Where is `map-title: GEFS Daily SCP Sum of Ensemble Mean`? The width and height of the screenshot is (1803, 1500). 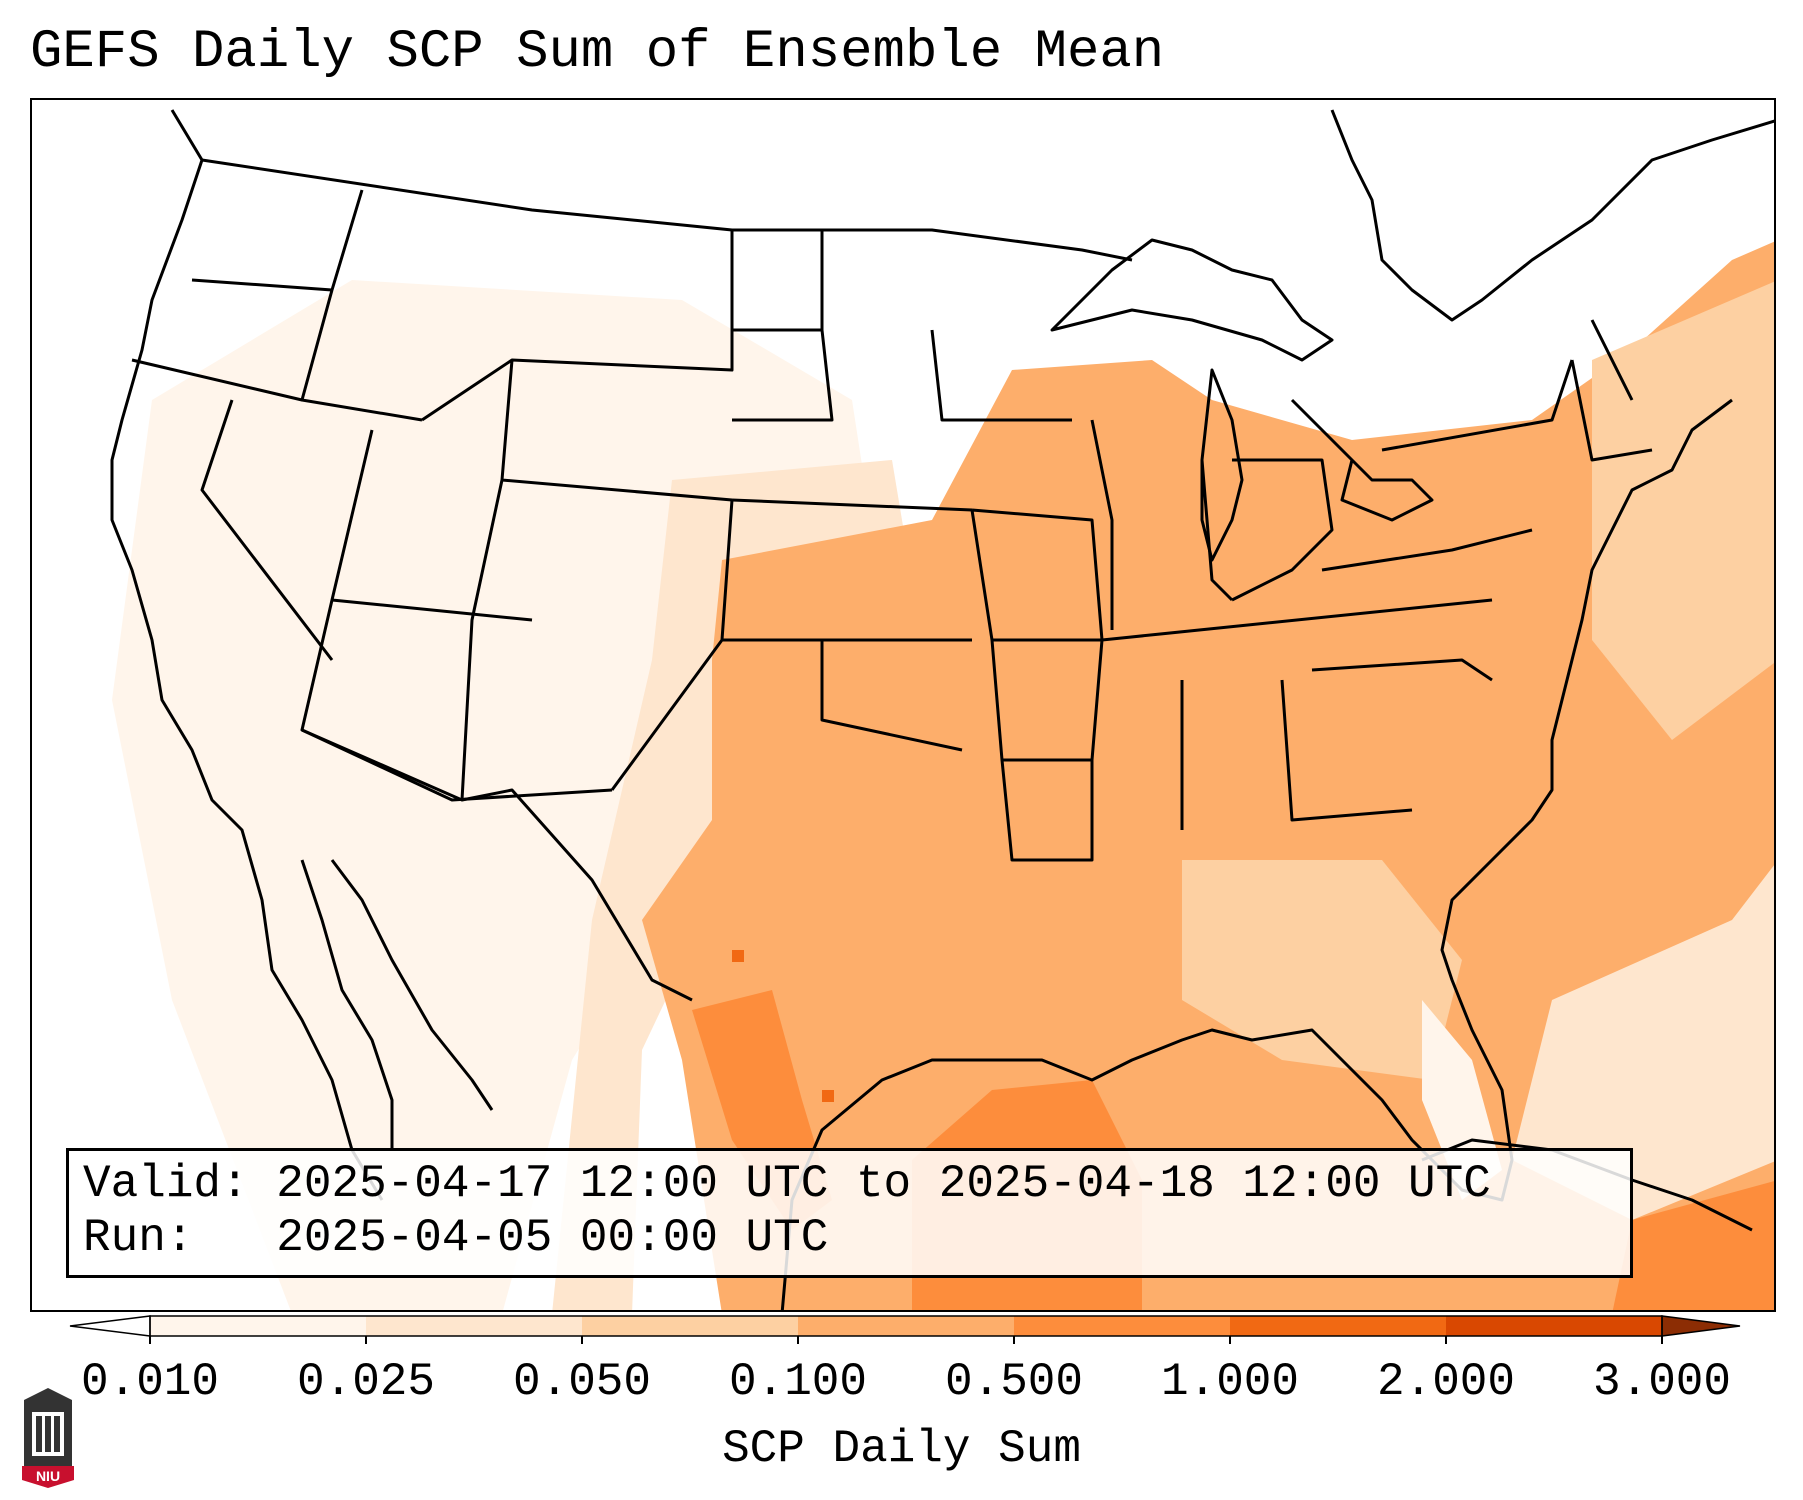 map-title: GEFS Daily SCP Sum of Ensemble Mean is located at coordinates (597, 52).